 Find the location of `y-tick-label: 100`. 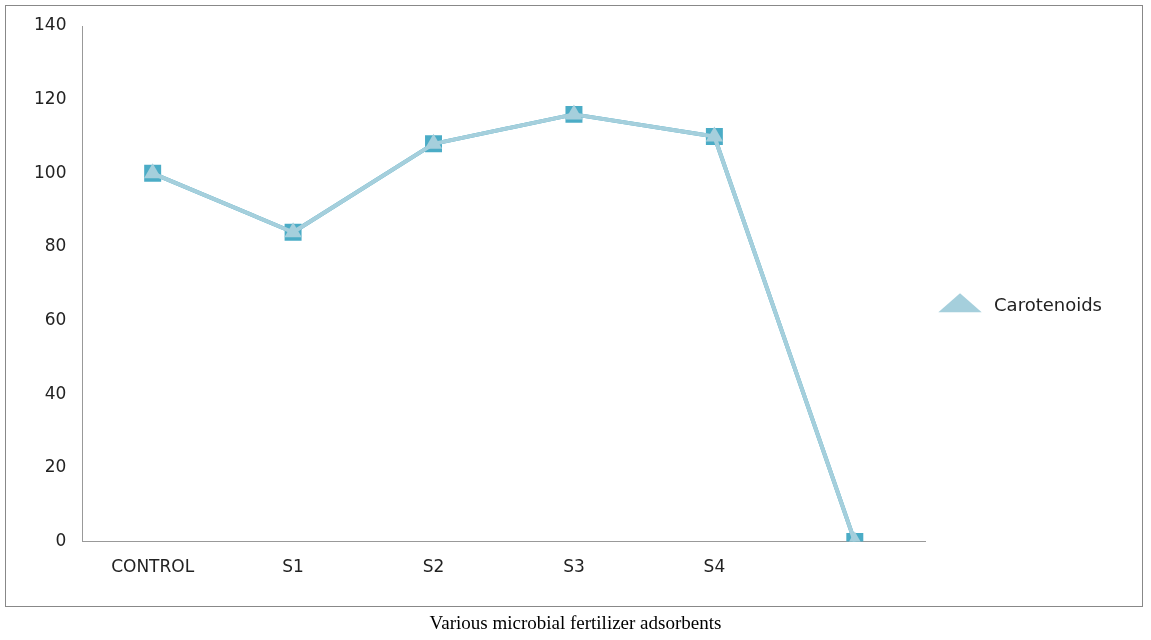

y-tick-label: 100 is located at coordinates (50, 171).